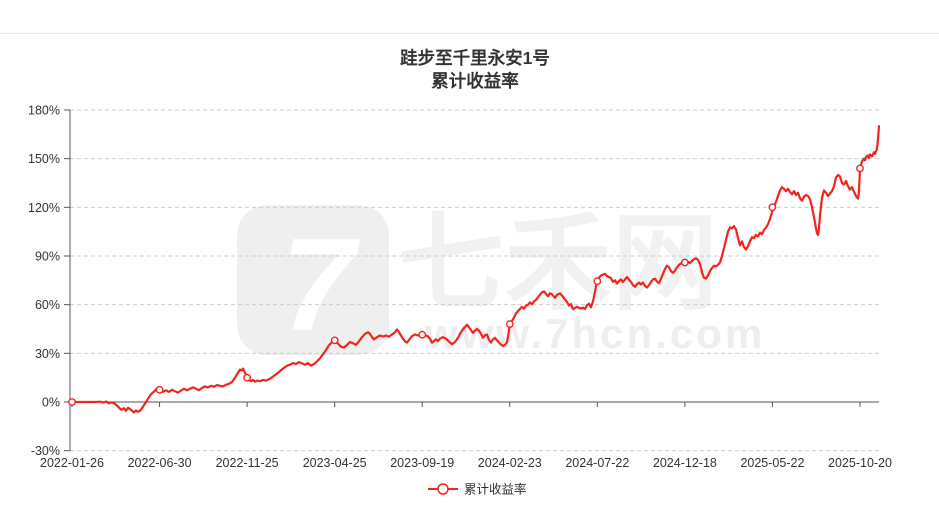 The height and width of the screenshot is (506, 939). Describe the element at coordinates (475, 81) in the screenshot. I see `chart-title-line2: 累计收益率` at that location.